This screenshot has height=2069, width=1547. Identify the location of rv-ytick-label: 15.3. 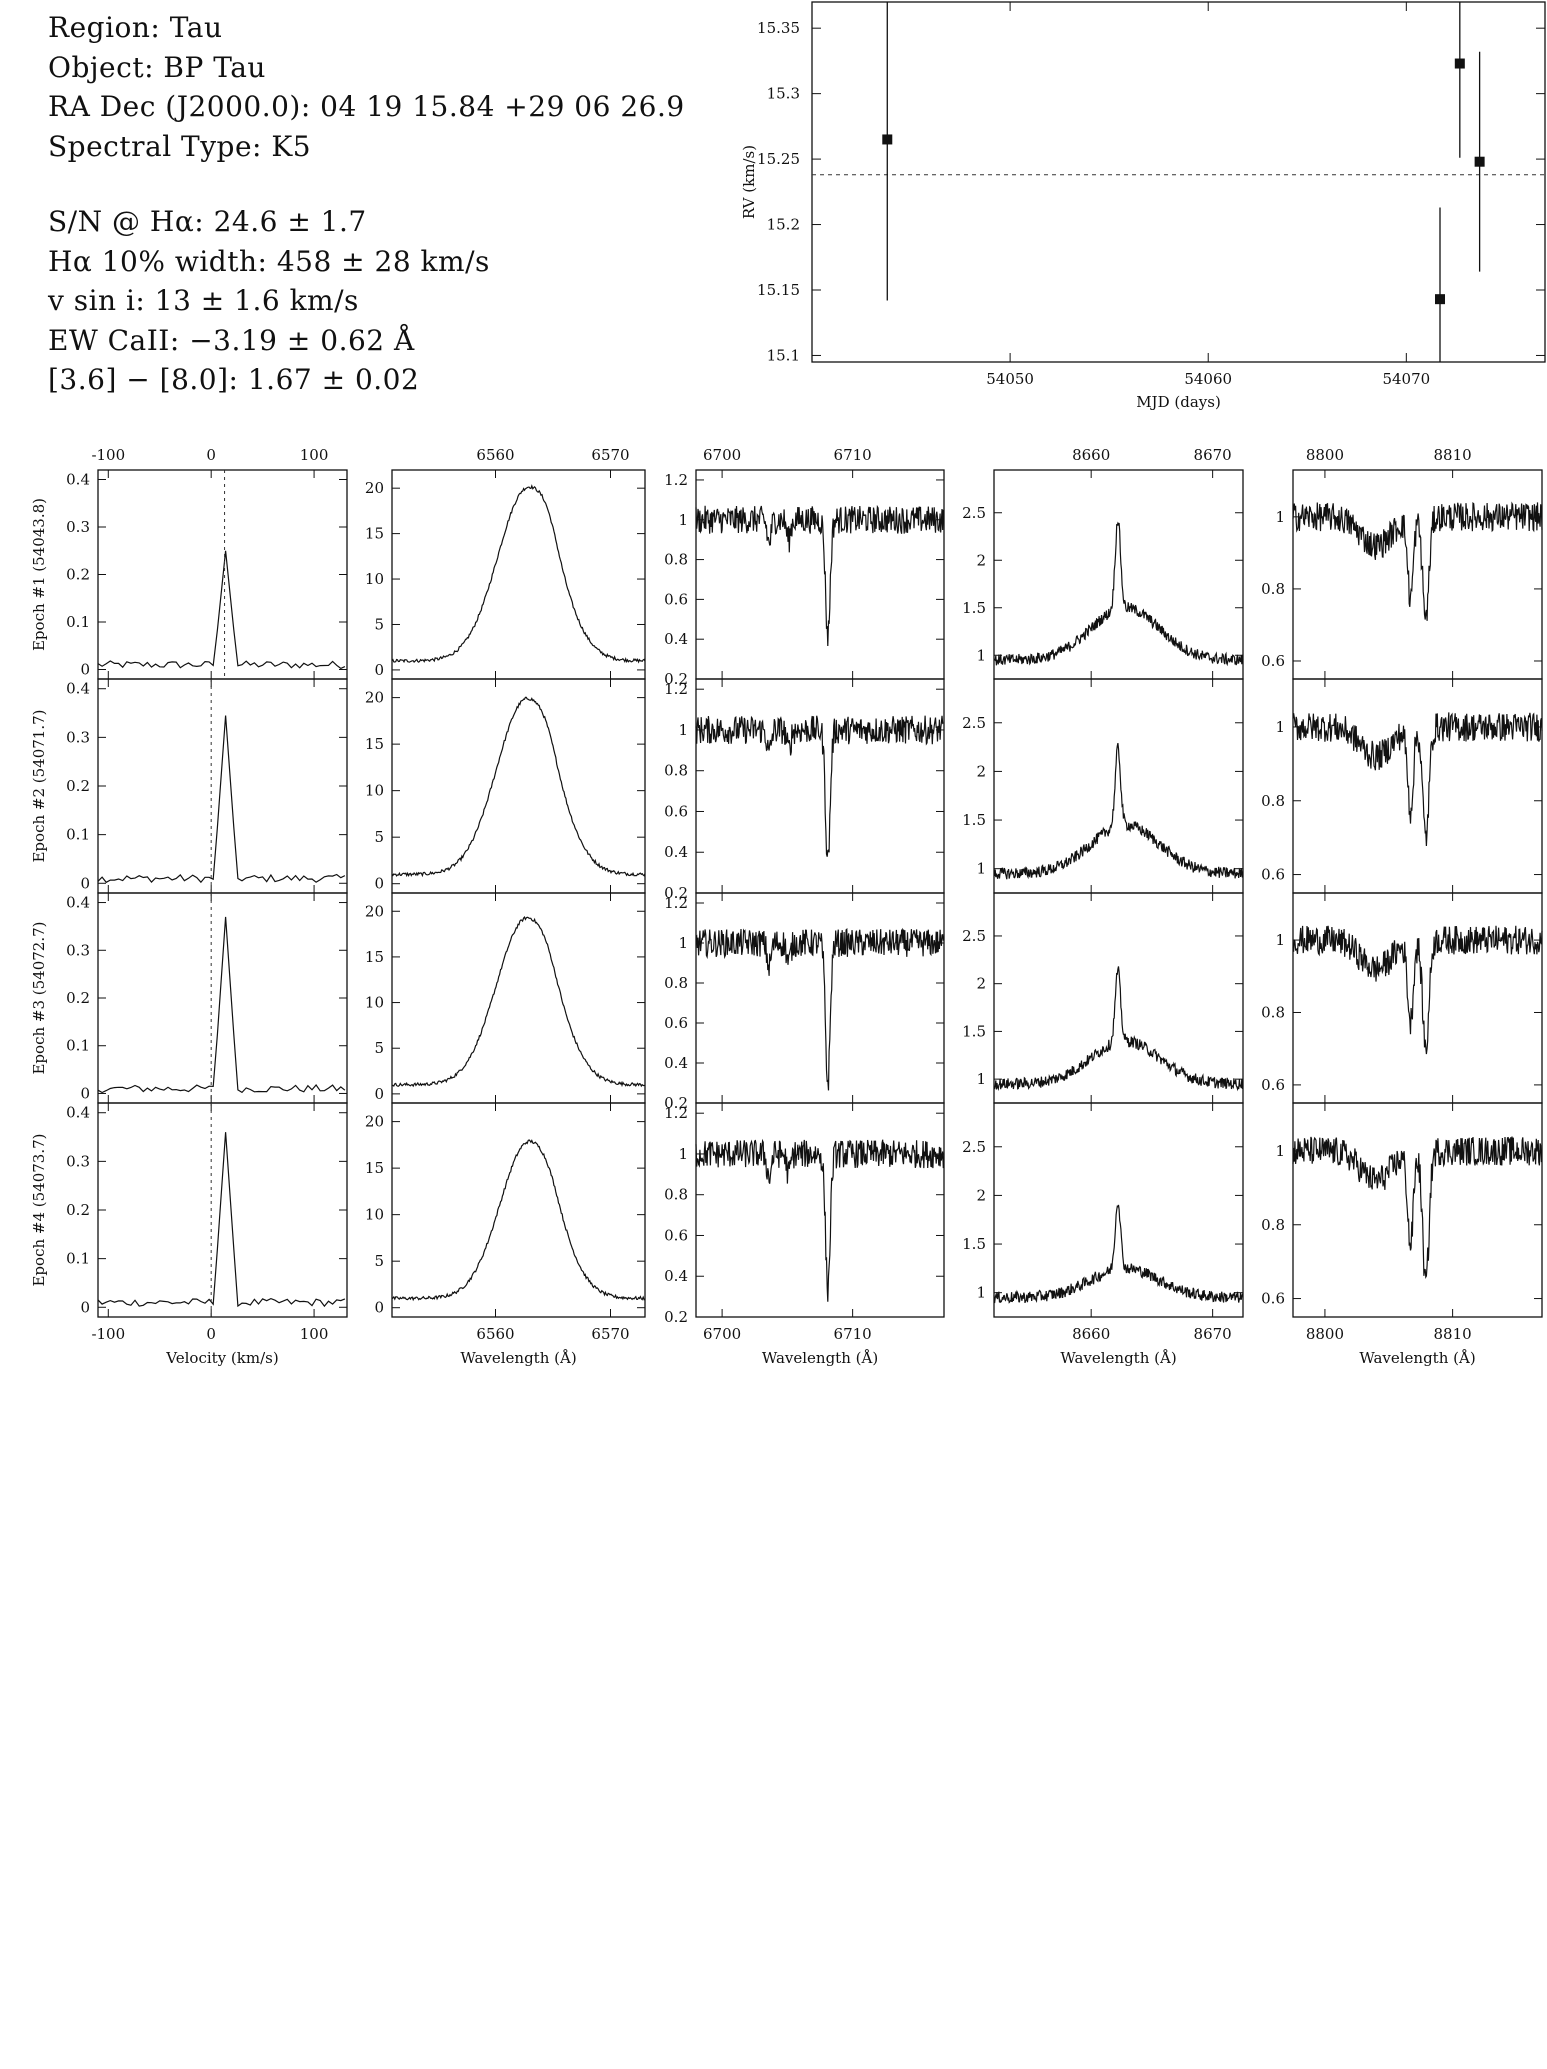
(783, 94).